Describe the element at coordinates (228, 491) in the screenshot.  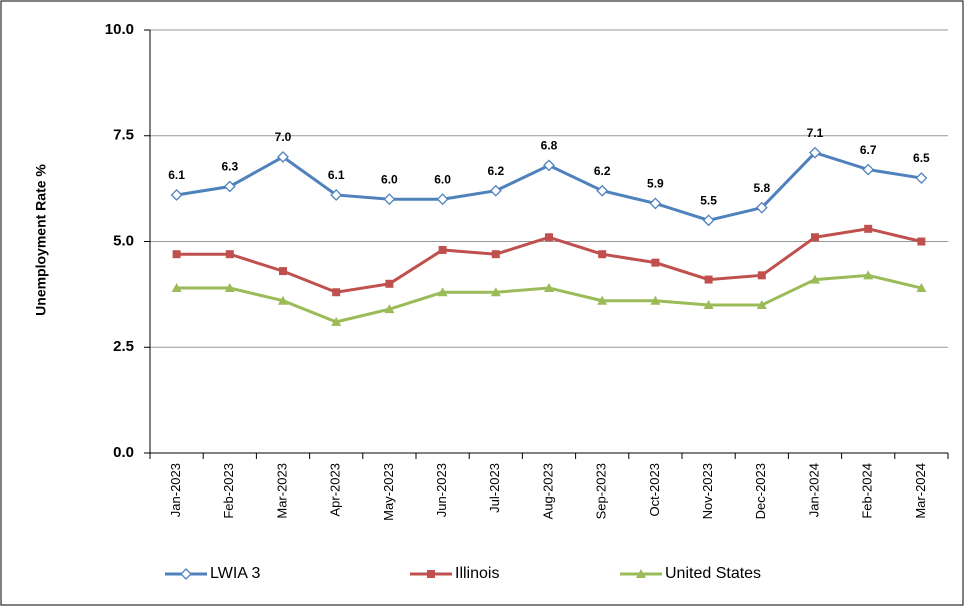
I see `x-tick-label: Feb-2023` at that location.